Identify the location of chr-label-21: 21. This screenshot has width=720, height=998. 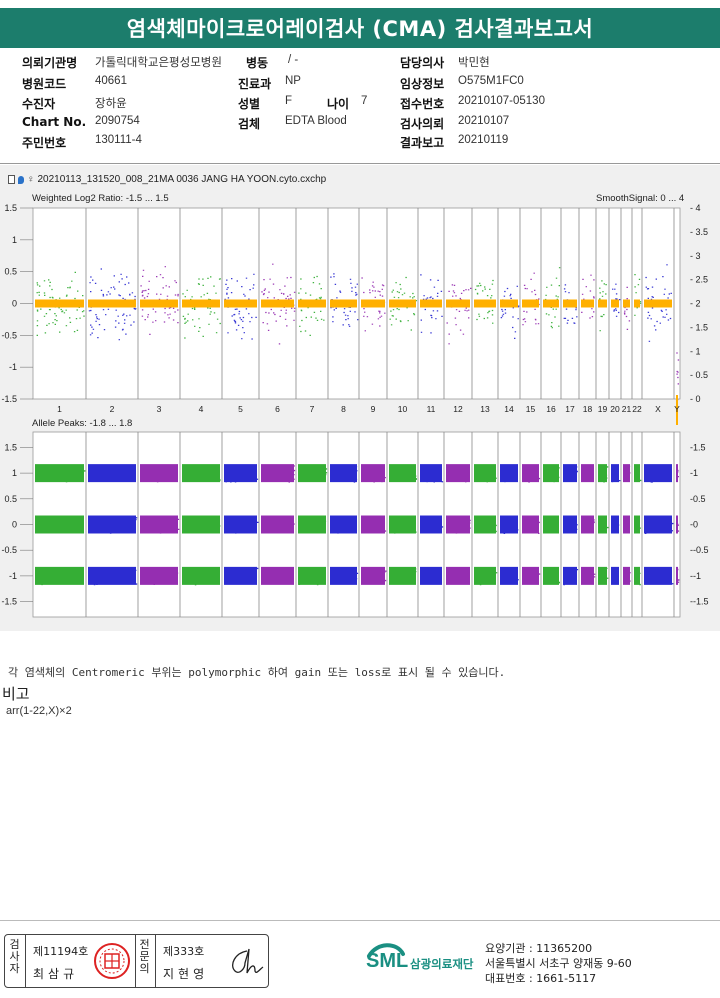
(627, 409).